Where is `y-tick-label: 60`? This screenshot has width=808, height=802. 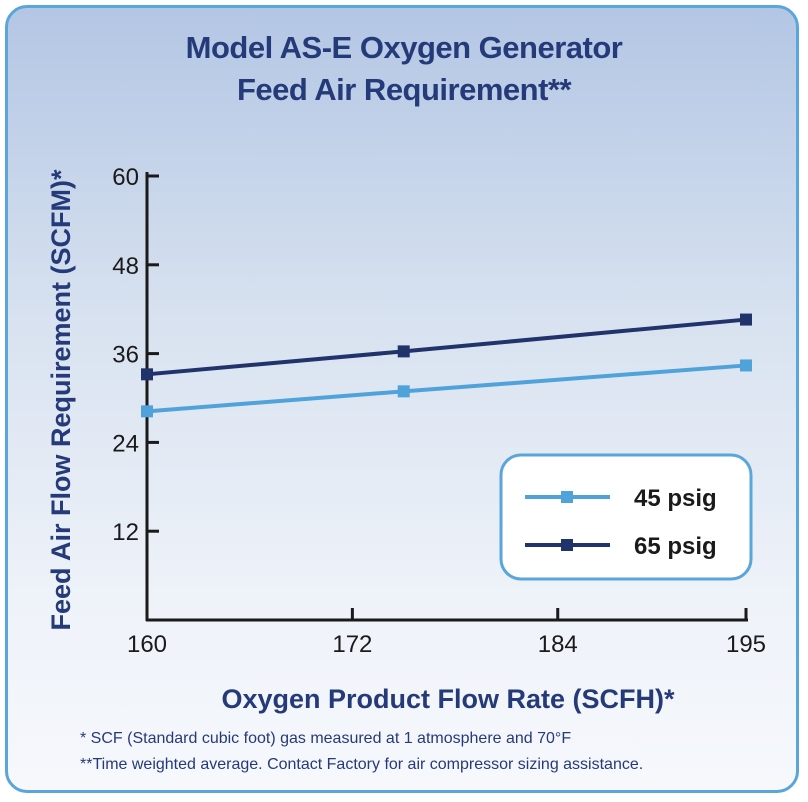 y-tick-label: 60 is located at coordinates (125, 177).